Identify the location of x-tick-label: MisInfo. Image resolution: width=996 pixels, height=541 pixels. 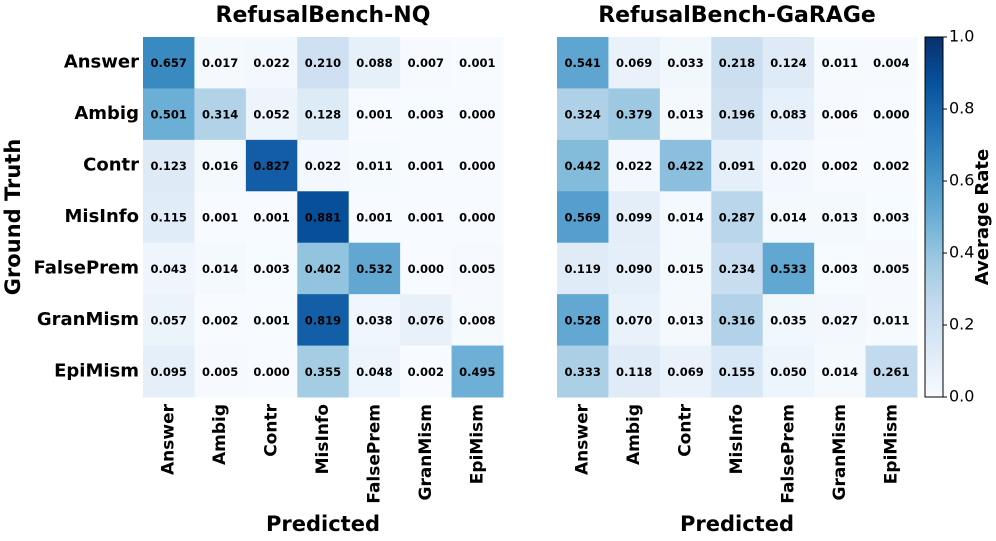
(737, 439).